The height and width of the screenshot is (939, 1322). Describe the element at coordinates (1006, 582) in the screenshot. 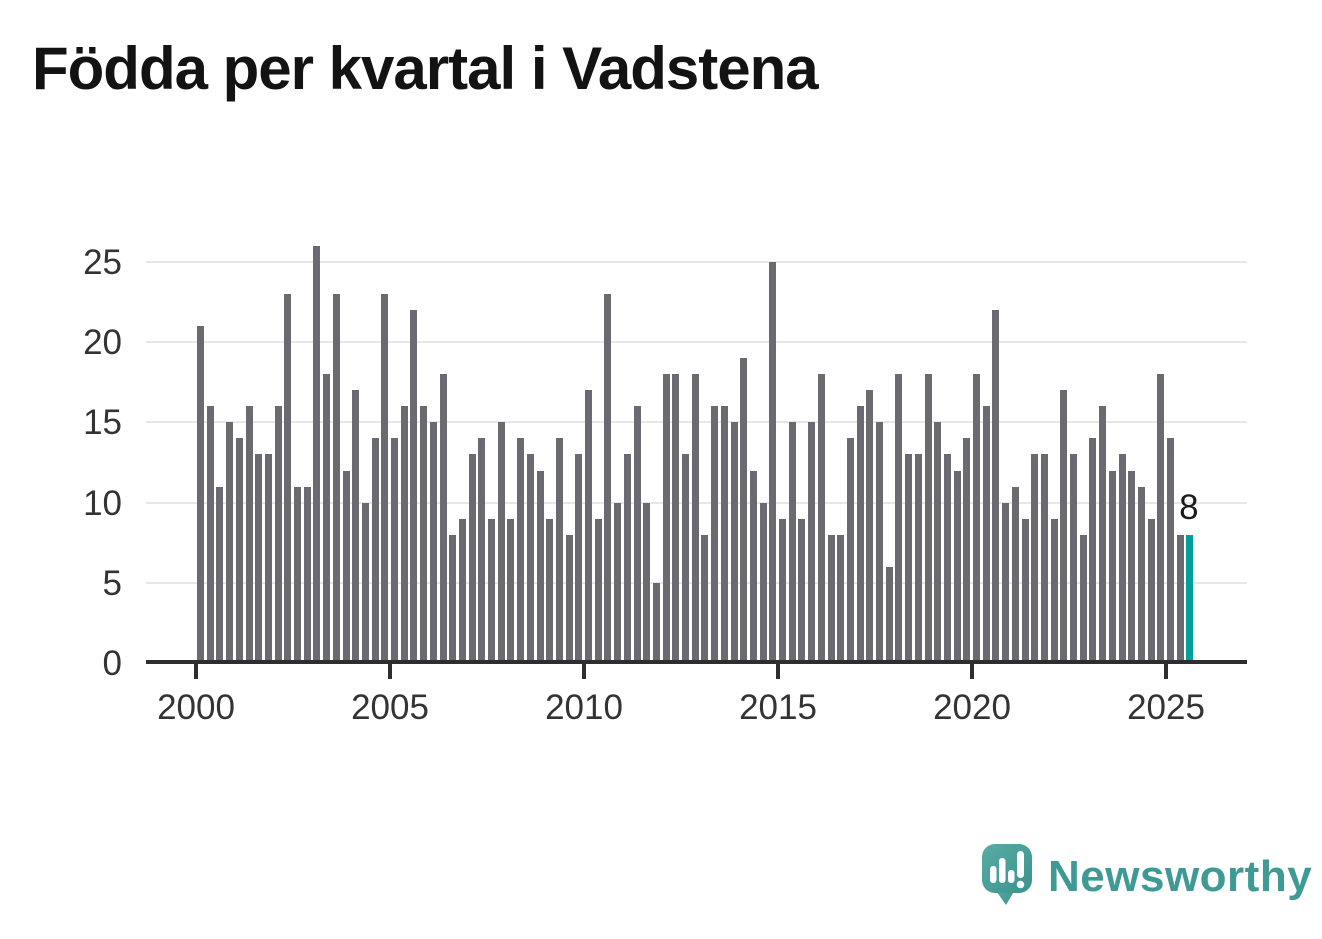

I see `bar-2020-q4` at that location.